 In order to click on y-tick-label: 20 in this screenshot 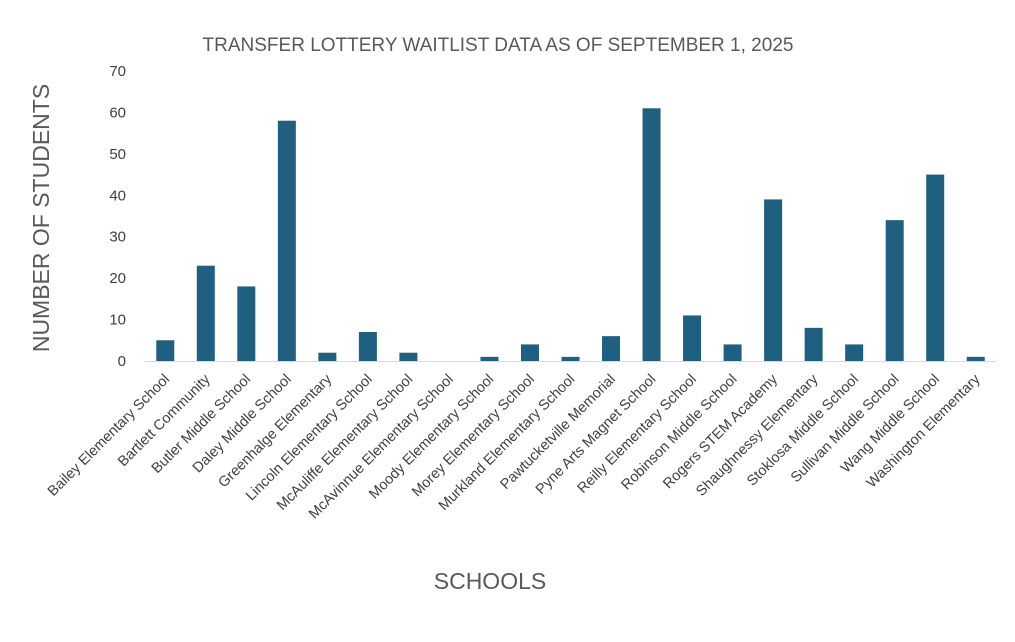, I will do `click(117, 278)`.